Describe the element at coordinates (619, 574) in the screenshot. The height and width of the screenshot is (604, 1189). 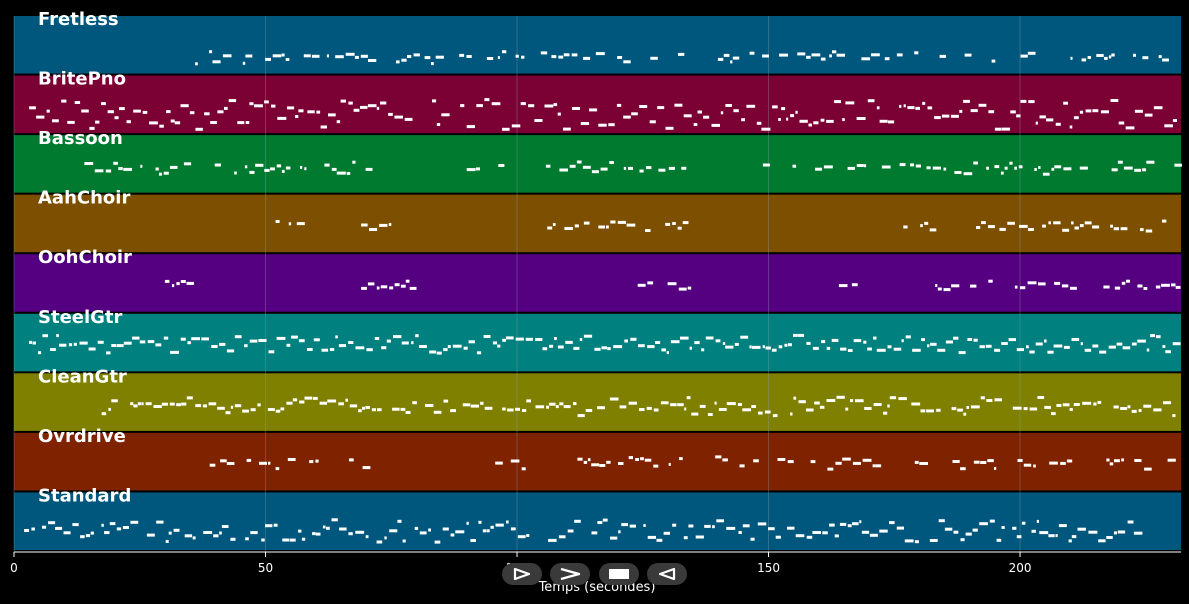
I see `stop-button` at that location.